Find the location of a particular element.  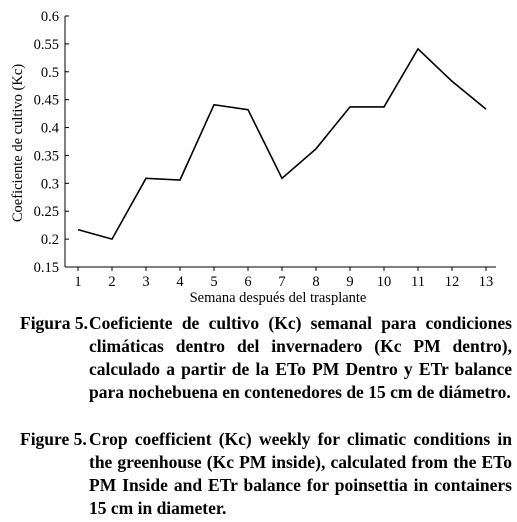

y-tick-label: 0.3 is located at coordinates (50, 184).